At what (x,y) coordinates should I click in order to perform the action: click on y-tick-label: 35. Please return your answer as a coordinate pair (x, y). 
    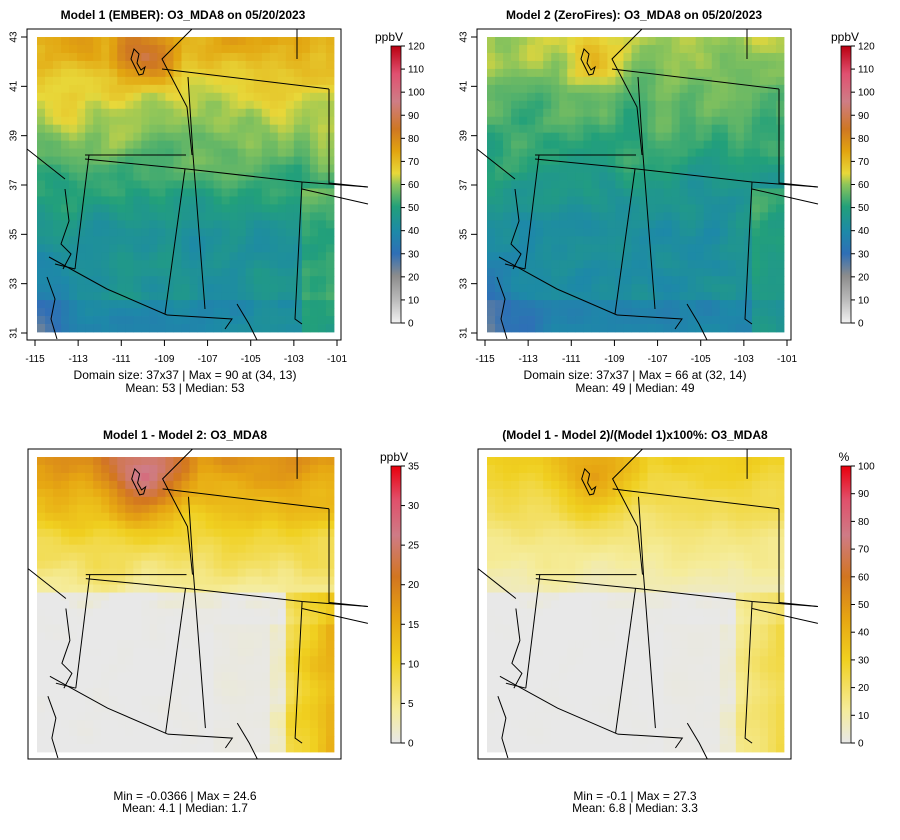
    Looking at the image, I should click on (14, 234).